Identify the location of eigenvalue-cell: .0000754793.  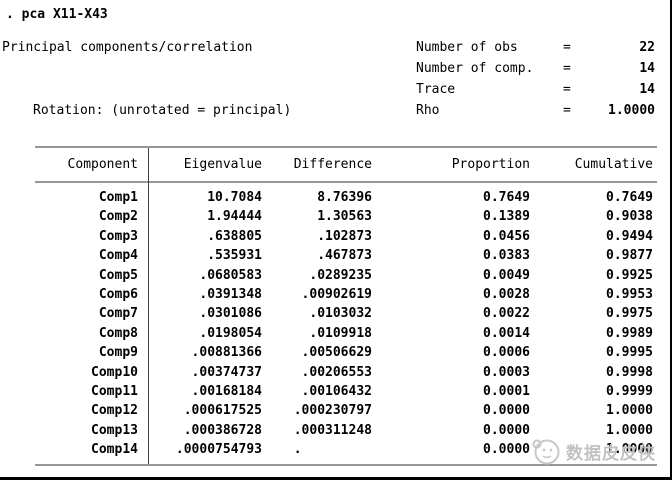
(218, 450).